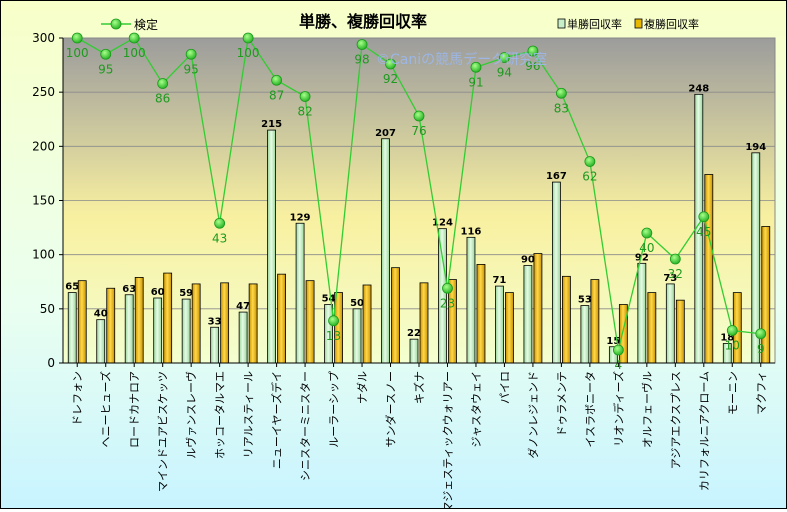 This screenshot has width=787, height=512. I want to click on x-tick-label: パイロ, so click(504, 387).